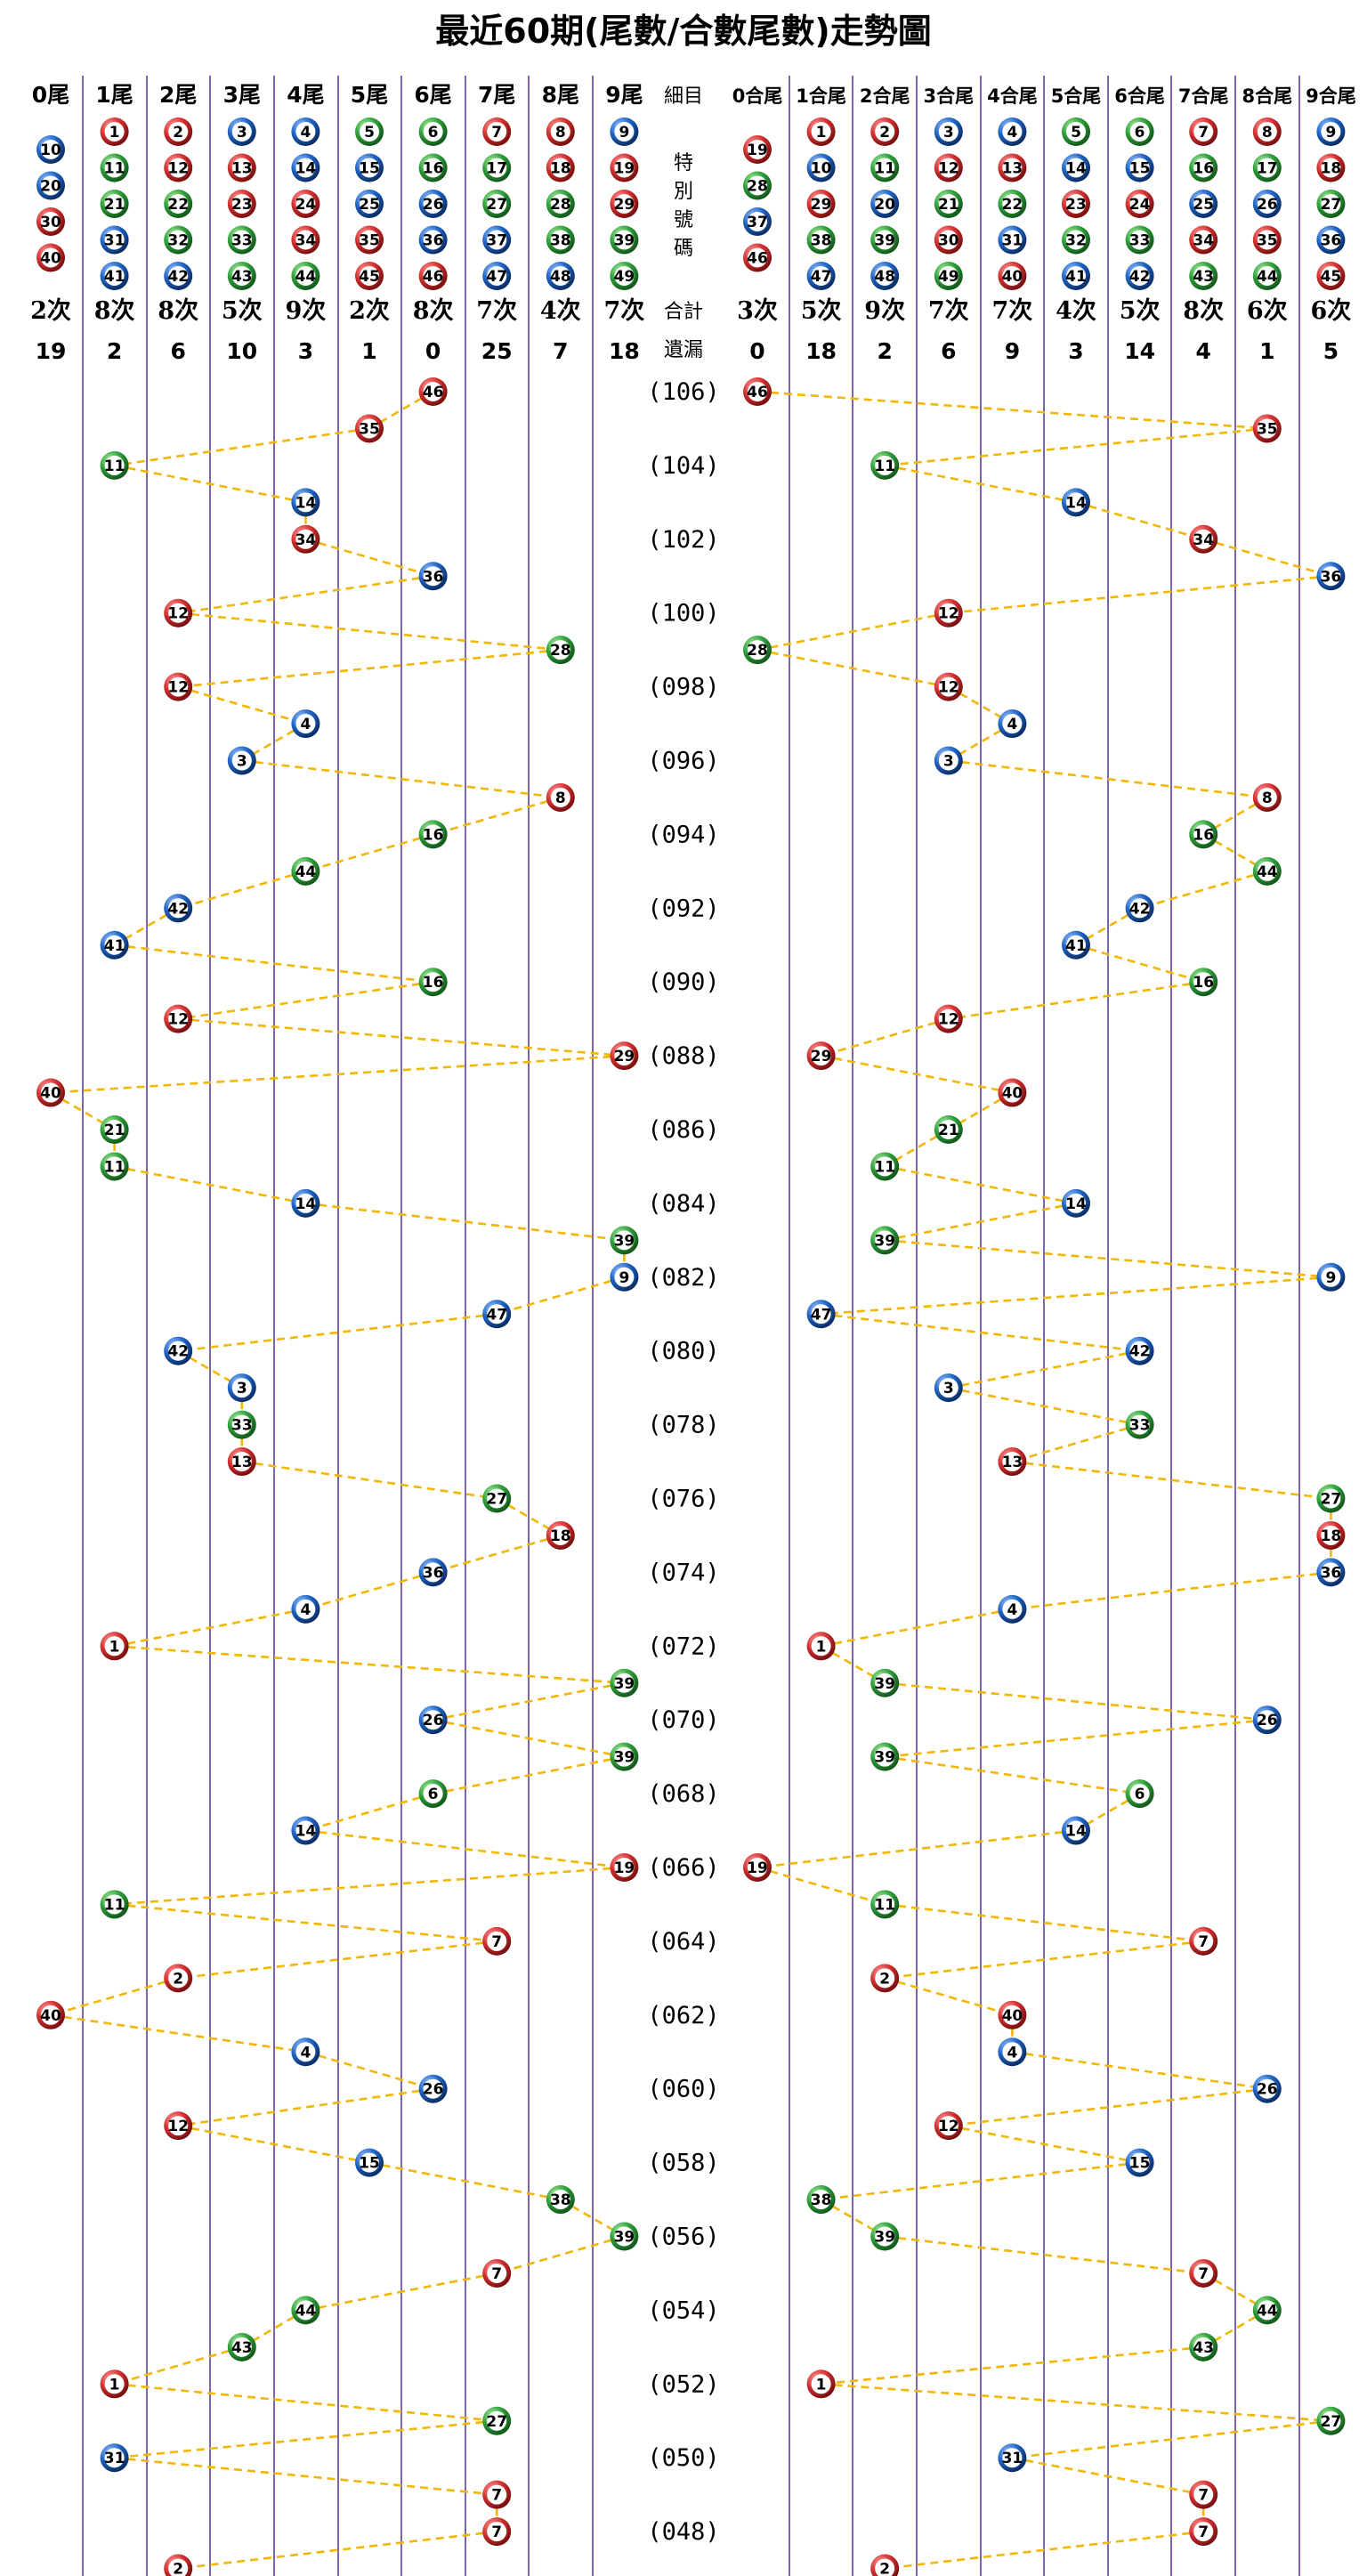  What do you see at coordinates (50, 95) in the screenshot?
I see `tail-column-label: 0尾` at bounding box center [50, 95].